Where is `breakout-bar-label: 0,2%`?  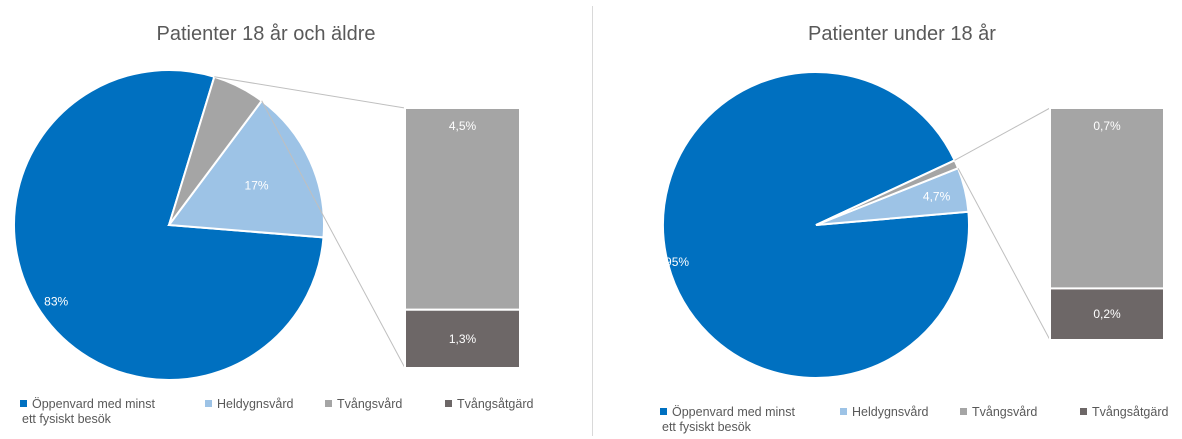 breakout-bar-label: 0,2% is located at coordinates (1107, 314).